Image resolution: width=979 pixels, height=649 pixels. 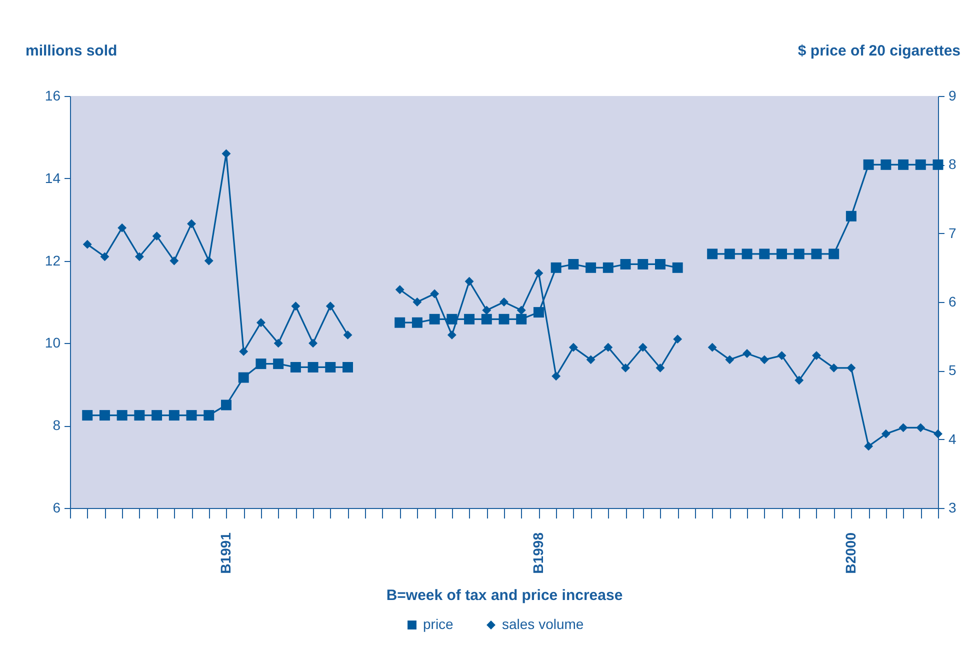 What do you see at coordinates (952, 438) in the screenshot?
I see `y2-tick-label: 4` at bounding box center [952, 438].